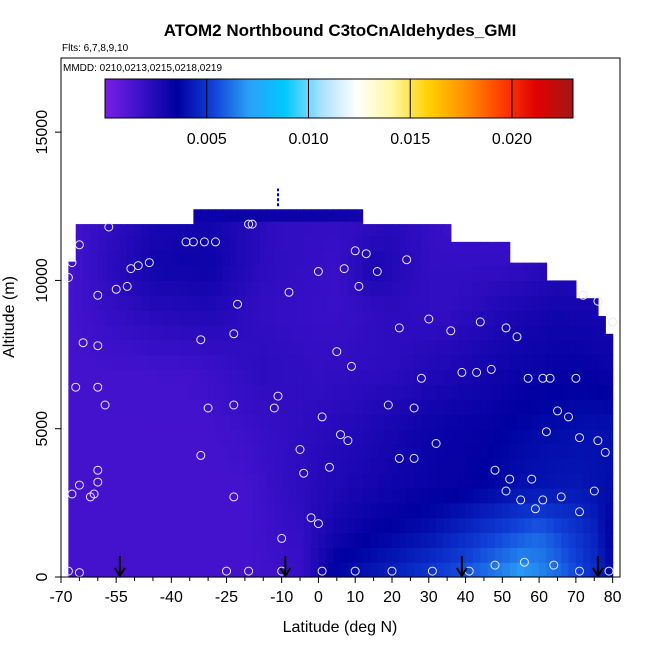  What do you see at coordinates (466, 597) in the screenshot?
I see `x-tick-label: 40` at bounding box center [466, 597].